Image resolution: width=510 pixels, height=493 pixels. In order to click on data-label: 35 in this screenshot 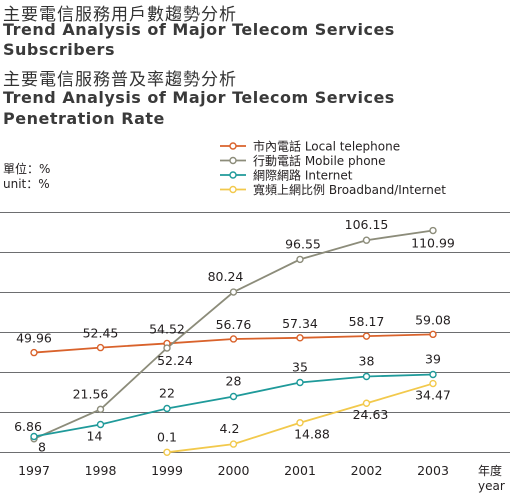, I will do `click(300, 367)`.